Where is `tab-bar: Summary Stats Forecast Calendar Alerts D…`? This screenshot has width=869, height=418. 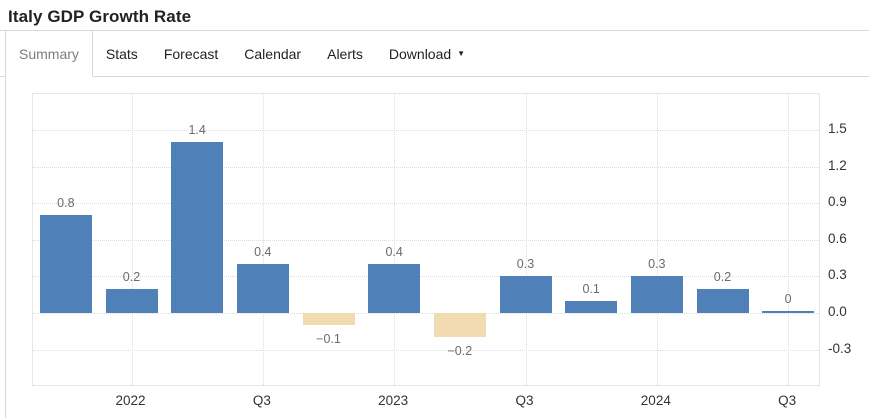 tab-bar: Summary Stats Forecast Calendar Alerts D… is located at coordinates (434, 54).